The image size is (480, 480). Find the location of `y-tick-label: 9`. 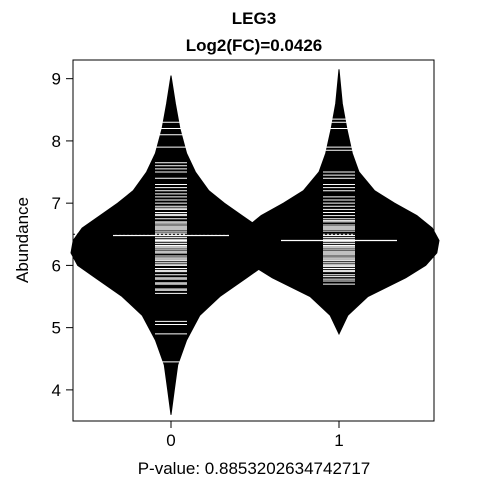

y-tick-label: 9 is located at coordinates (56, 79).